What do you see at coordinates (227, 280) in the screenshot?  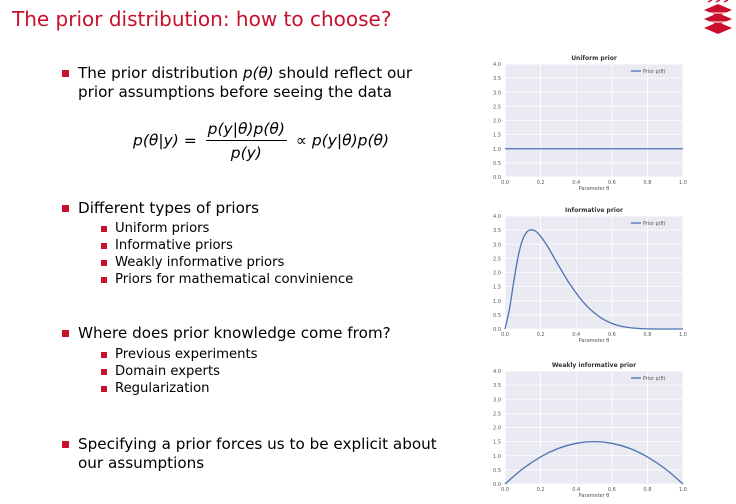 I see `sub-bullet-mathematical: Priors for mathematical convinience` at bounding box center [227, 280].